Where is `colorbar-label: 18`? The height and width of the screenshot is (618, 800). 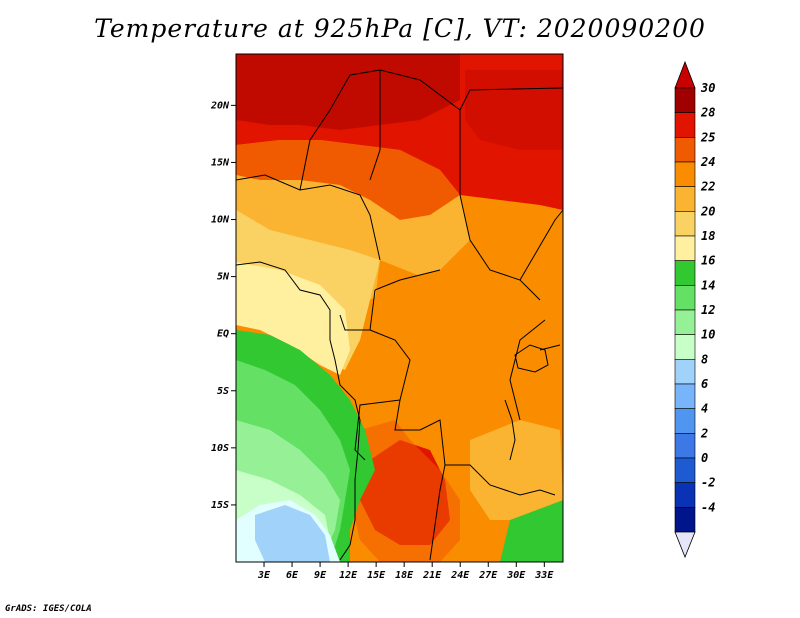
colorbar-label: 18 is located at coordinates (708, 236).